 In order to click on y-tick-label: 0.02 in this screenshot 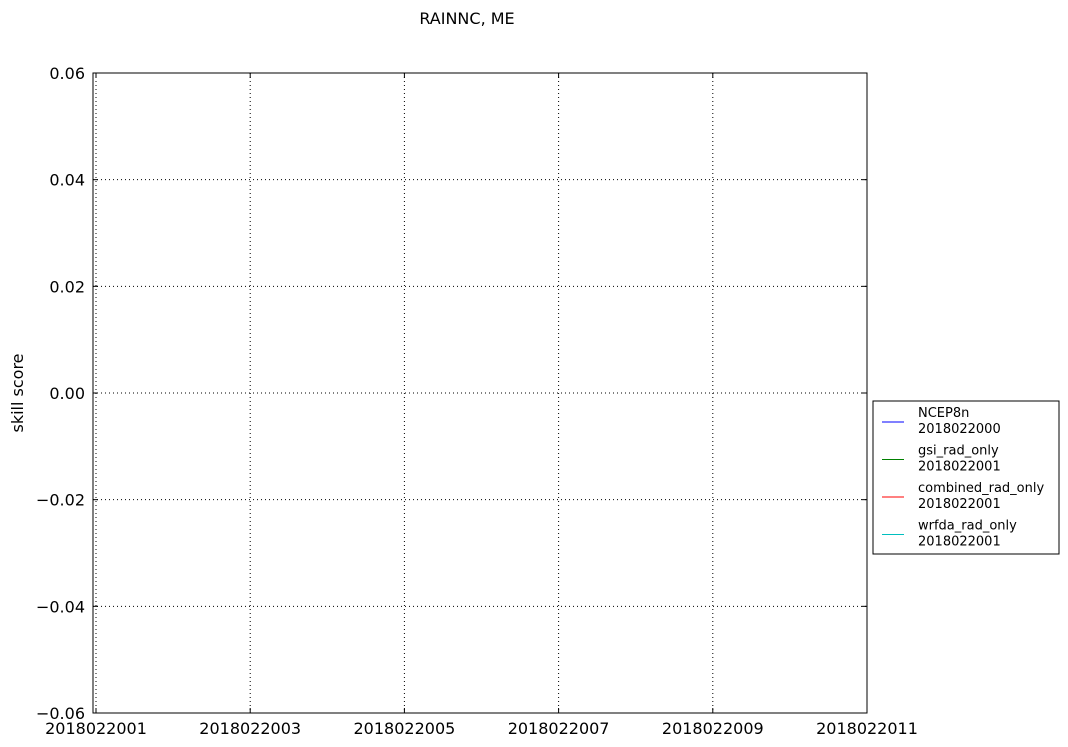, I will do `click(67, 286)`.